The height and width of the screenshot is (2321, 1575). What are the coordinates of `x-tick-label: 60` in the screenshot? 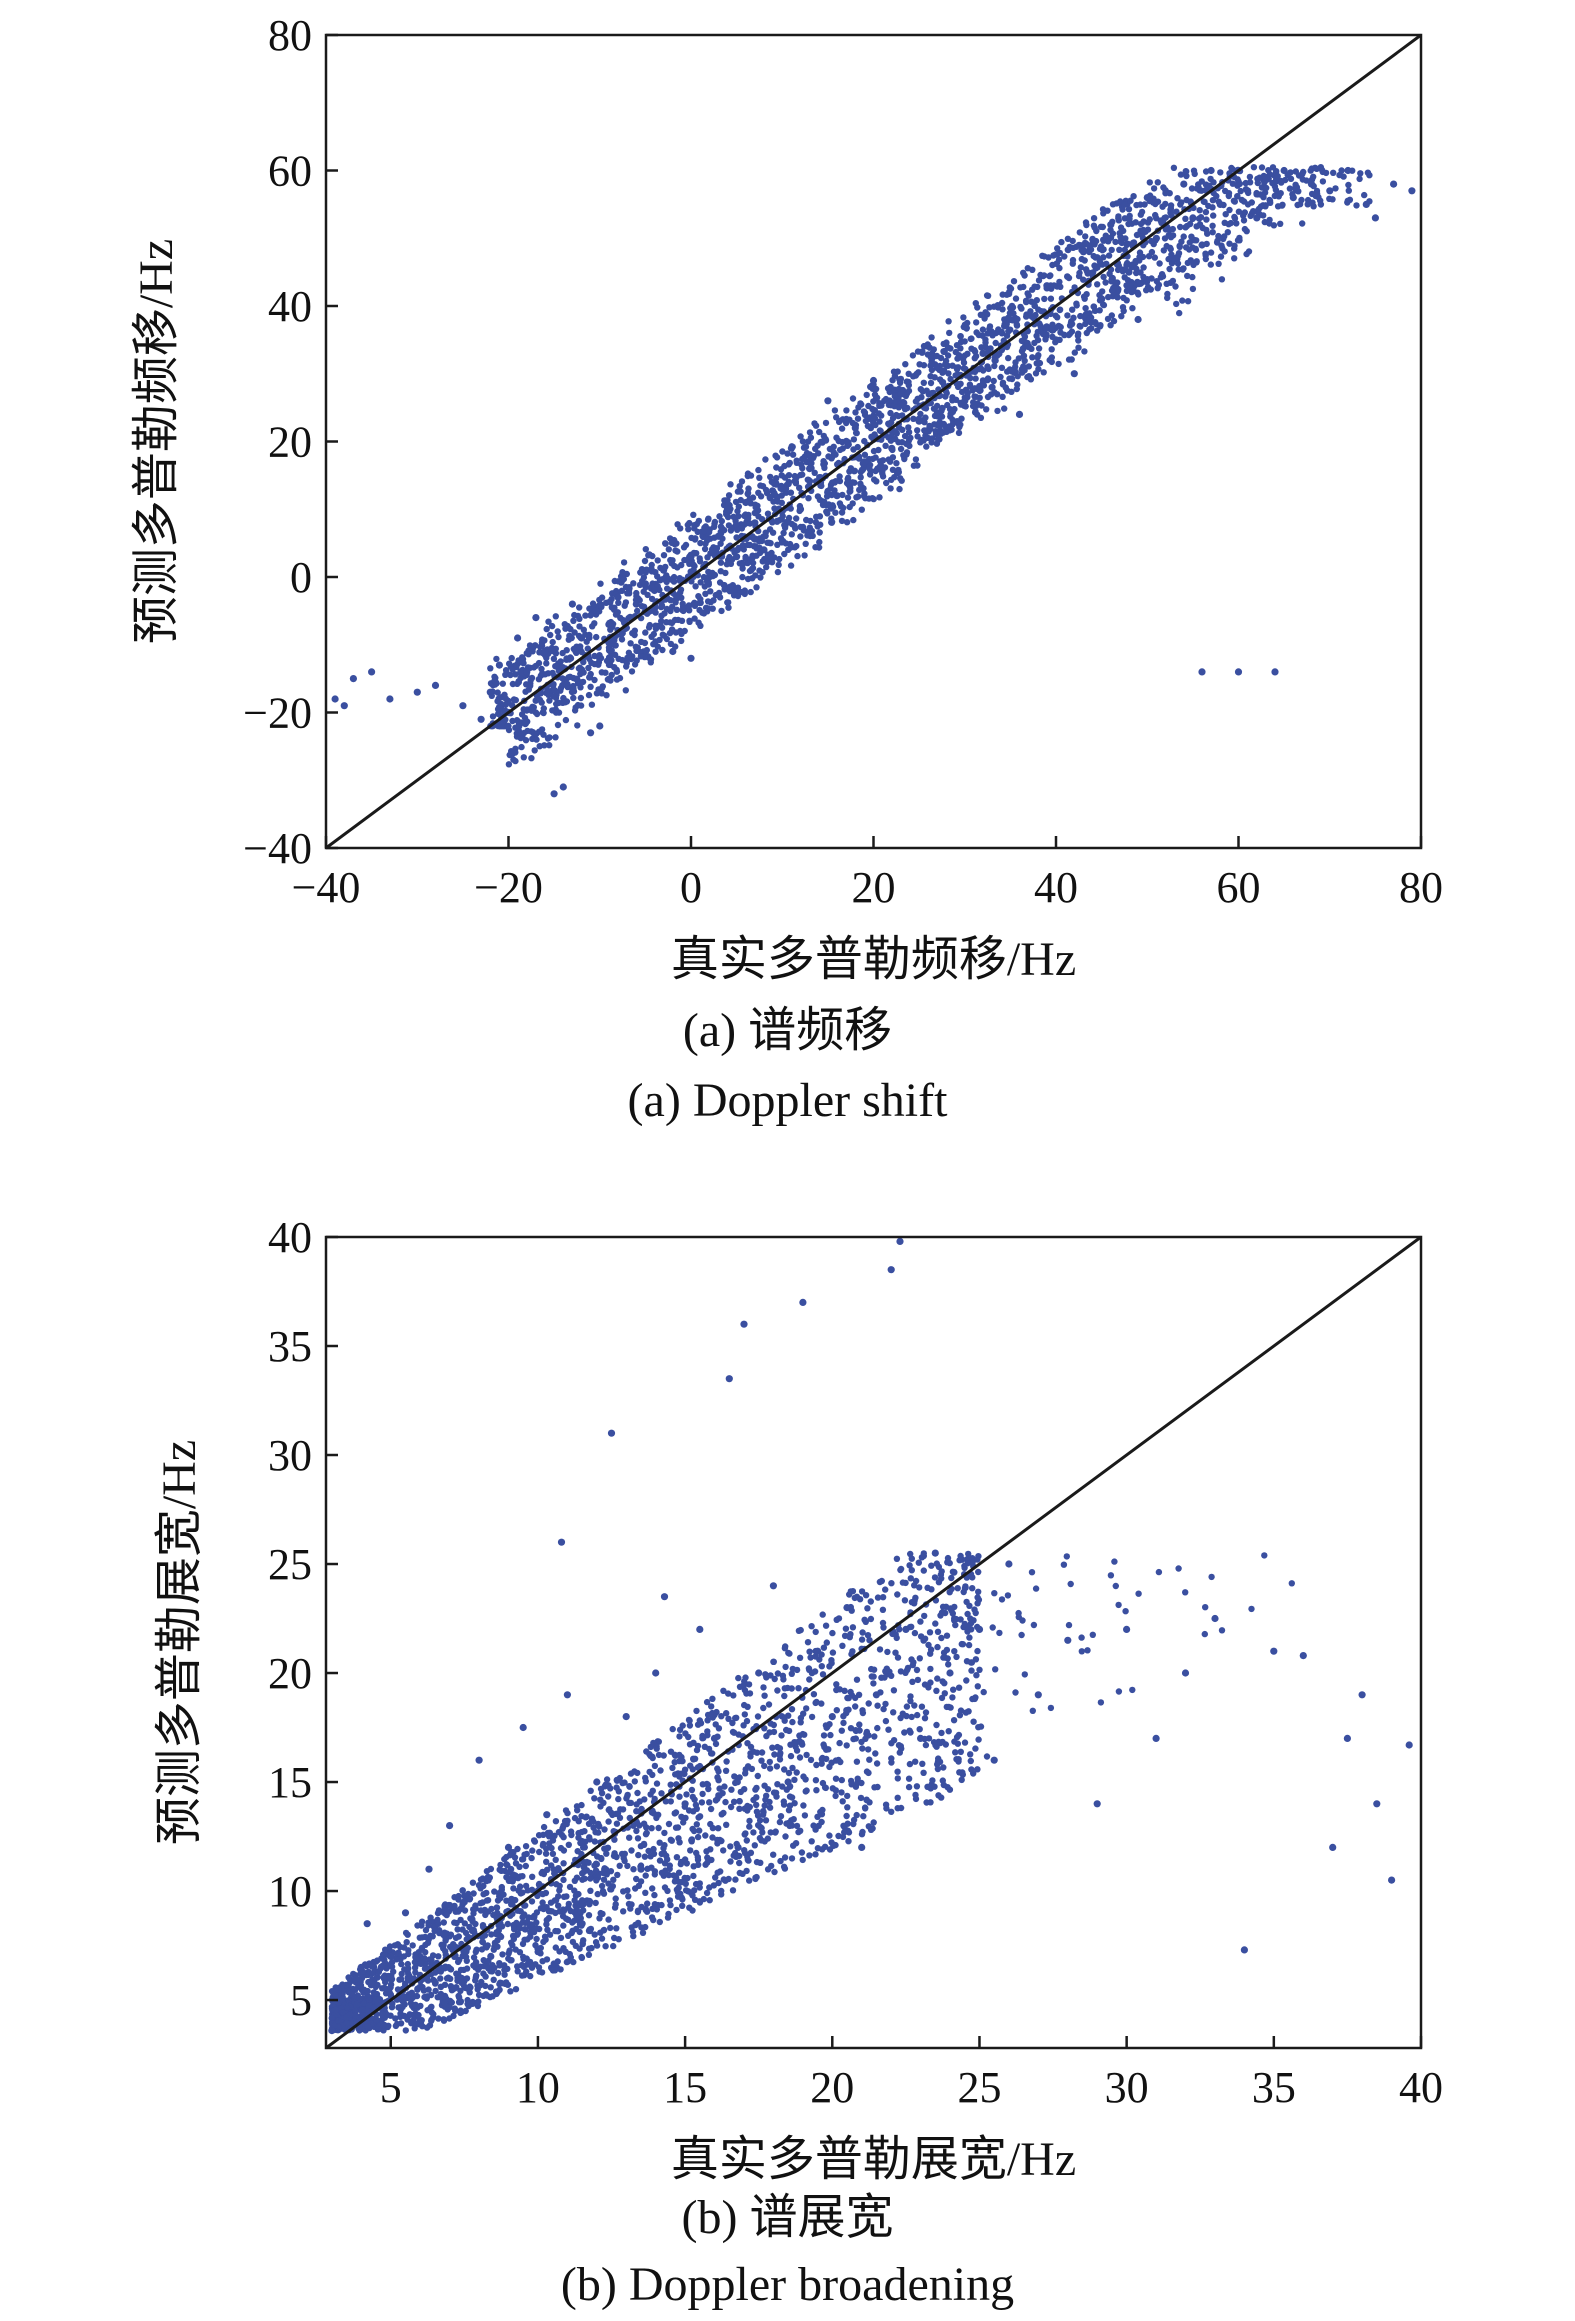 It's located at (1239, 887).